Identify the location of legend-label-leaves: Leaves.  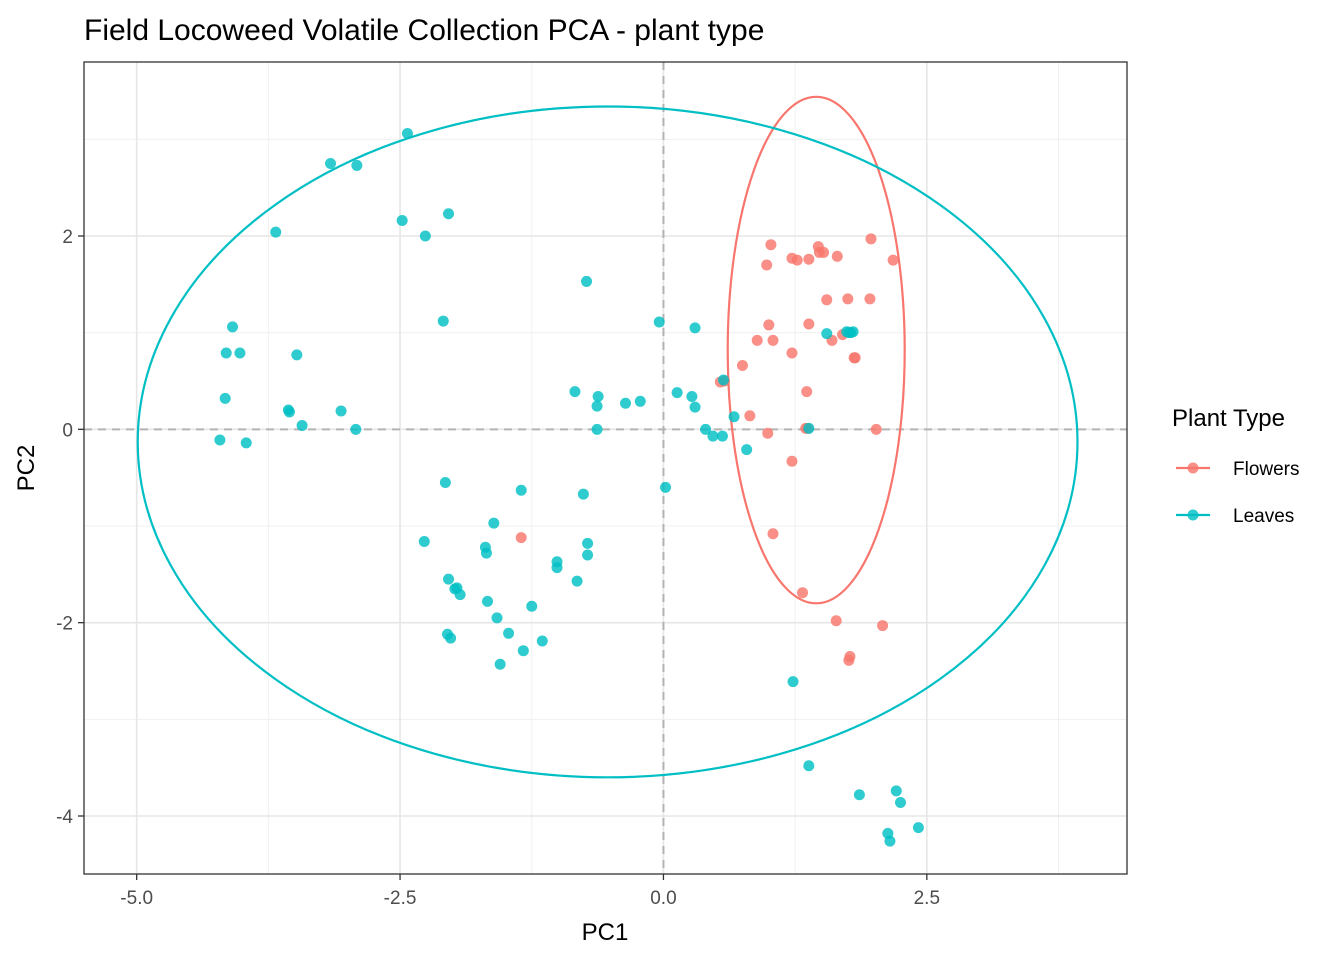
(1263, 516).